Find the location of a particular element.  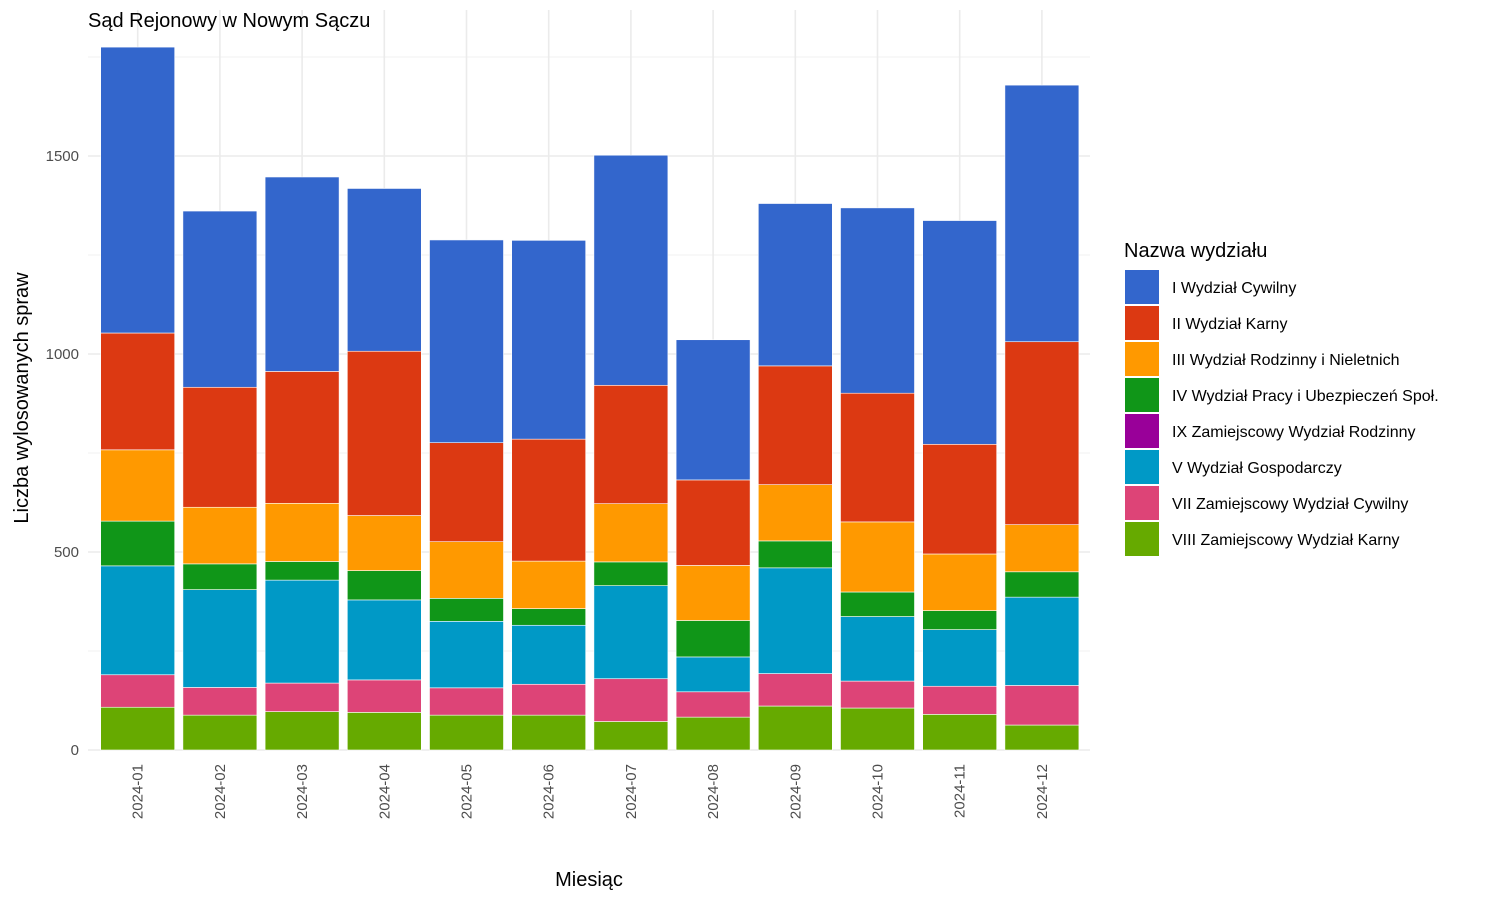

y-axis-title: Liczba wylosowanych spraw is located at coordinates (22, 398).